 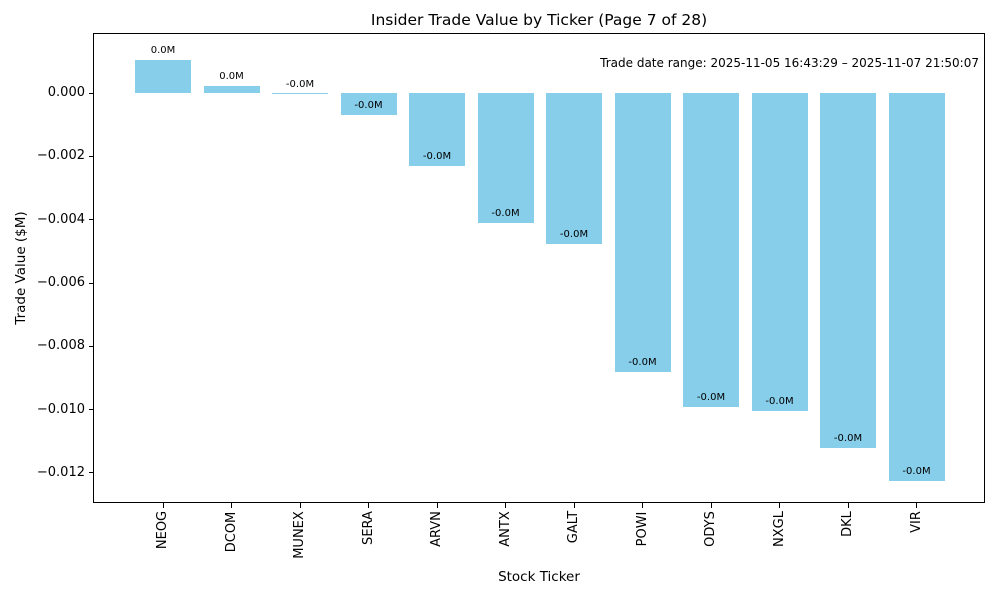 What do you see at coordinates (642, 233) in the screenshot?
I see `bar-POWI` at bounding box center [642, 233].